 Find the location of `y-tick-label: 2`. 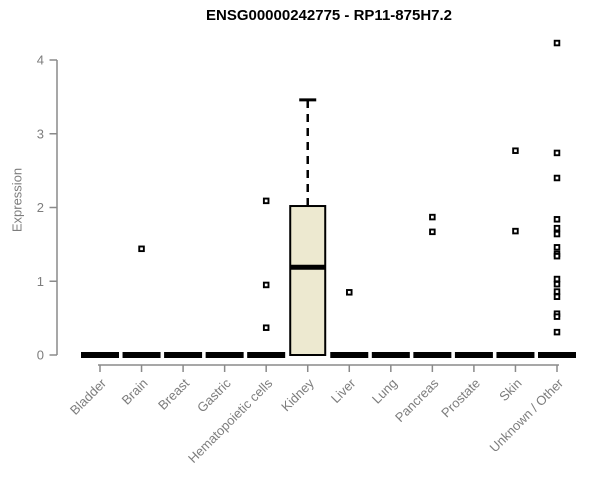

y-tick-label: 2 is located at coordinates (40, 207).